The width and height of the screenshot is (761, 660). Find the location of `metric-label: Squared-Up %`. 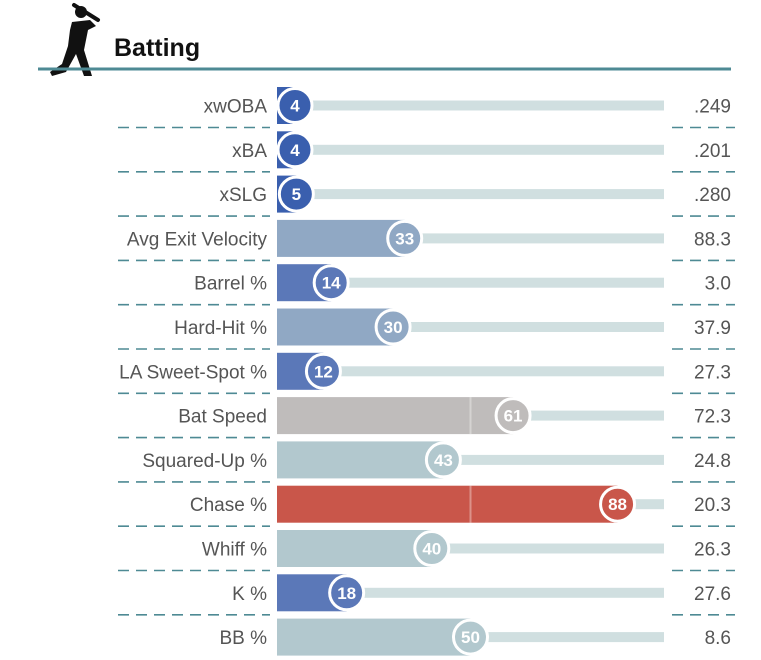

metric-label: Squared-Up % is located at coordinates (204, 461).